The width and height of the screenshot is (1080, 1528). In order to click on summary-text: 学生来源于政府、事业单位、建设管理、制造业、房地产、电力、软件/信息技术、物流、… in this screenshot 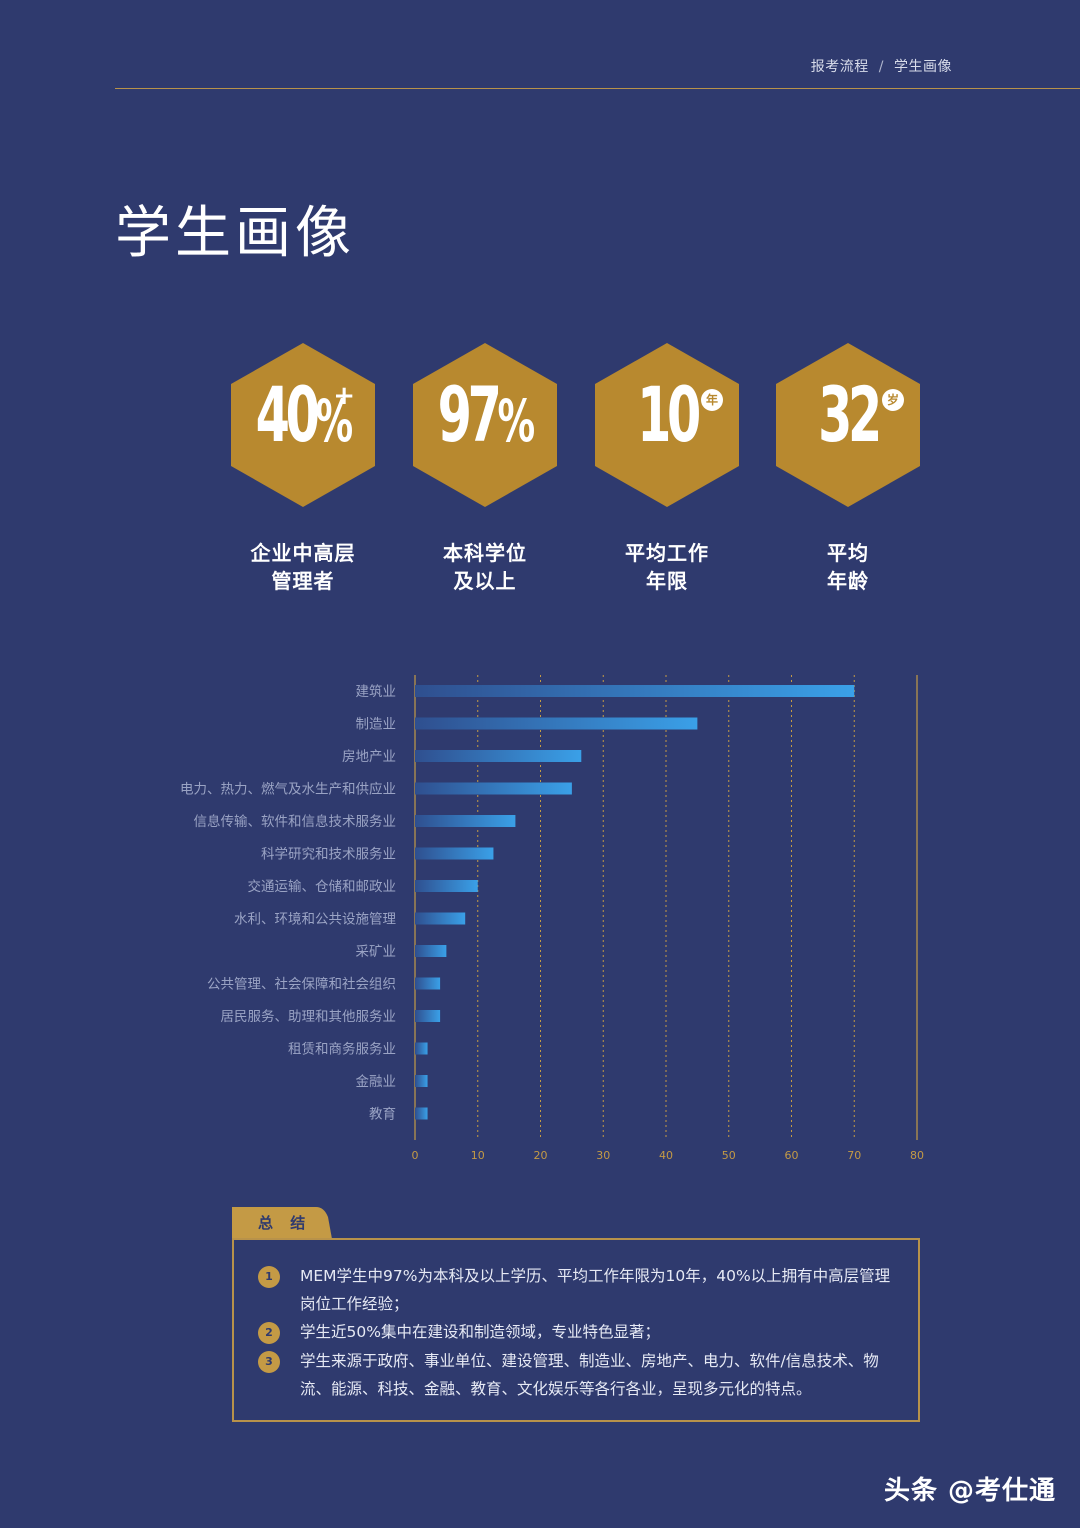, I will do `click(589, 1375)`.